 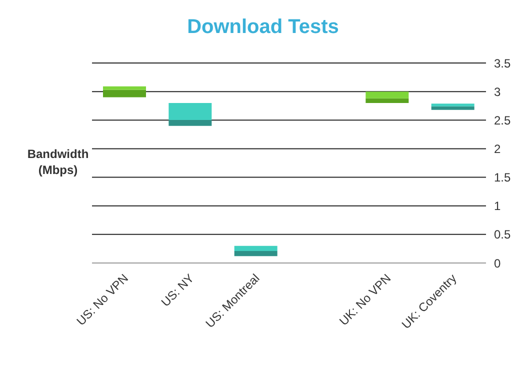 What do you see at coordinates (365, 299) in the screenshot?
I see `x-tick-label: UK: No VPN` at bounding box center [365, 299].